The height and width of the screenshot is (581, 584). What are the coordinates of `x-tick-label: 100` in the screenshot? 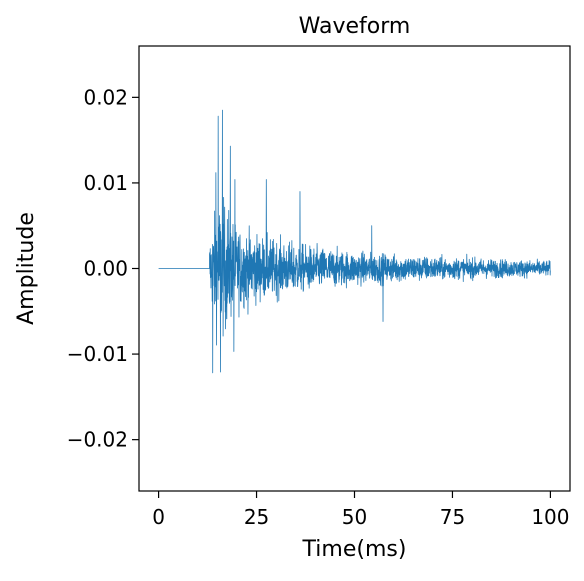 It's located at (550, 517).